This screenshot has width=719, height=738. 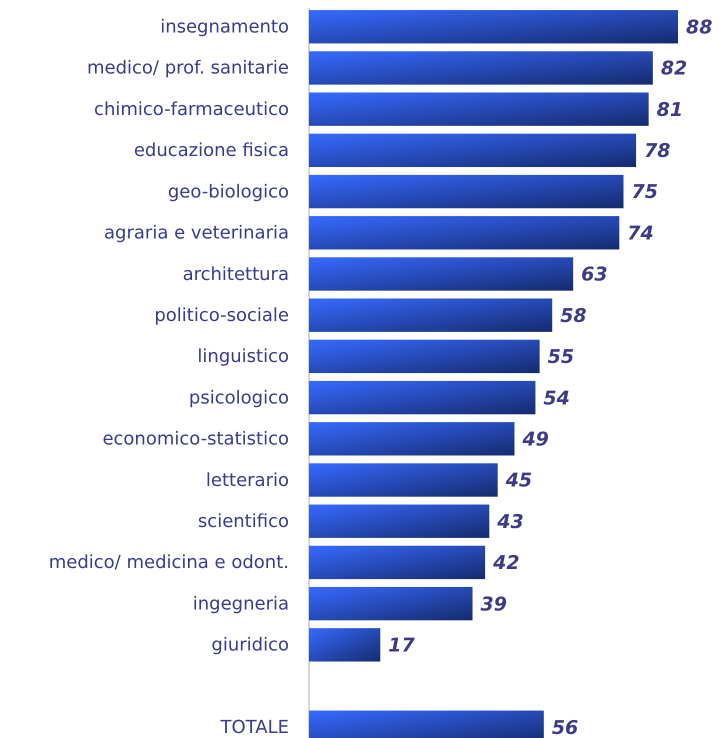 I want to click on data-label: 45, so click(x=518, y=481).